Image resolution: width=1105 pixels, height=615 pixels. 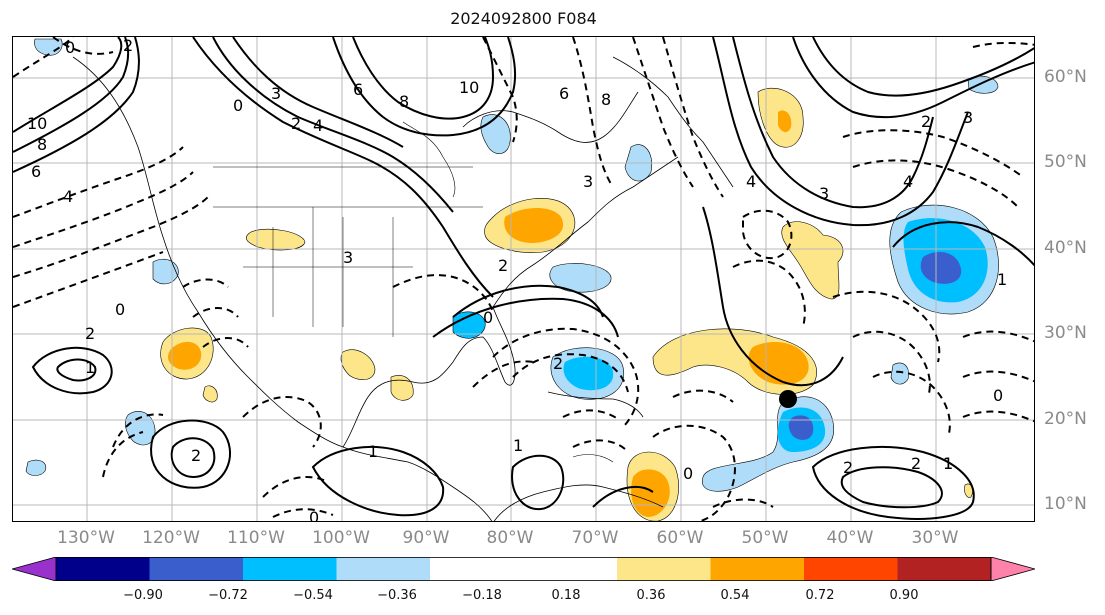 I want to click on lat-label: 30°N, so click(x=1065, y=333).